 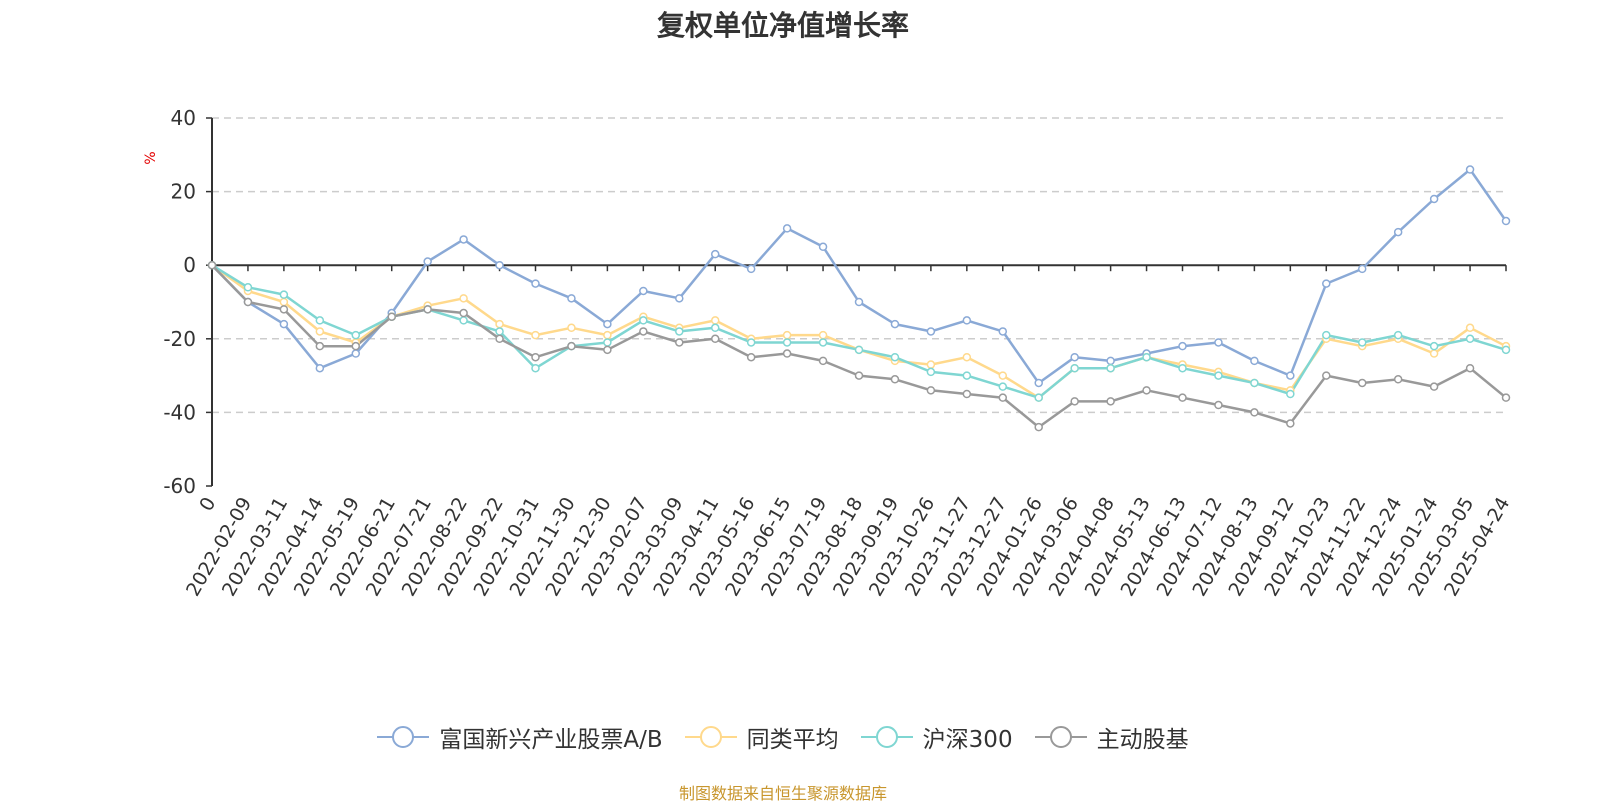 What do you see at coordinates (967, 740) in the screenshot?
I see `legend-label: 沪深300` at bounding box center [967, 740].